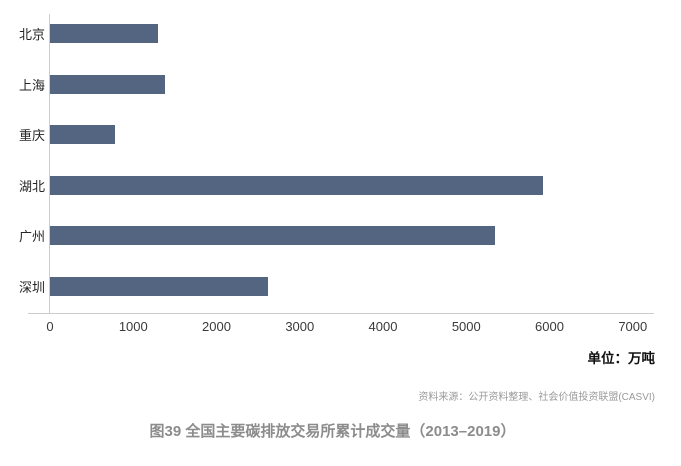  I want to click on category-label-2: 重庆, so click(31, 135).